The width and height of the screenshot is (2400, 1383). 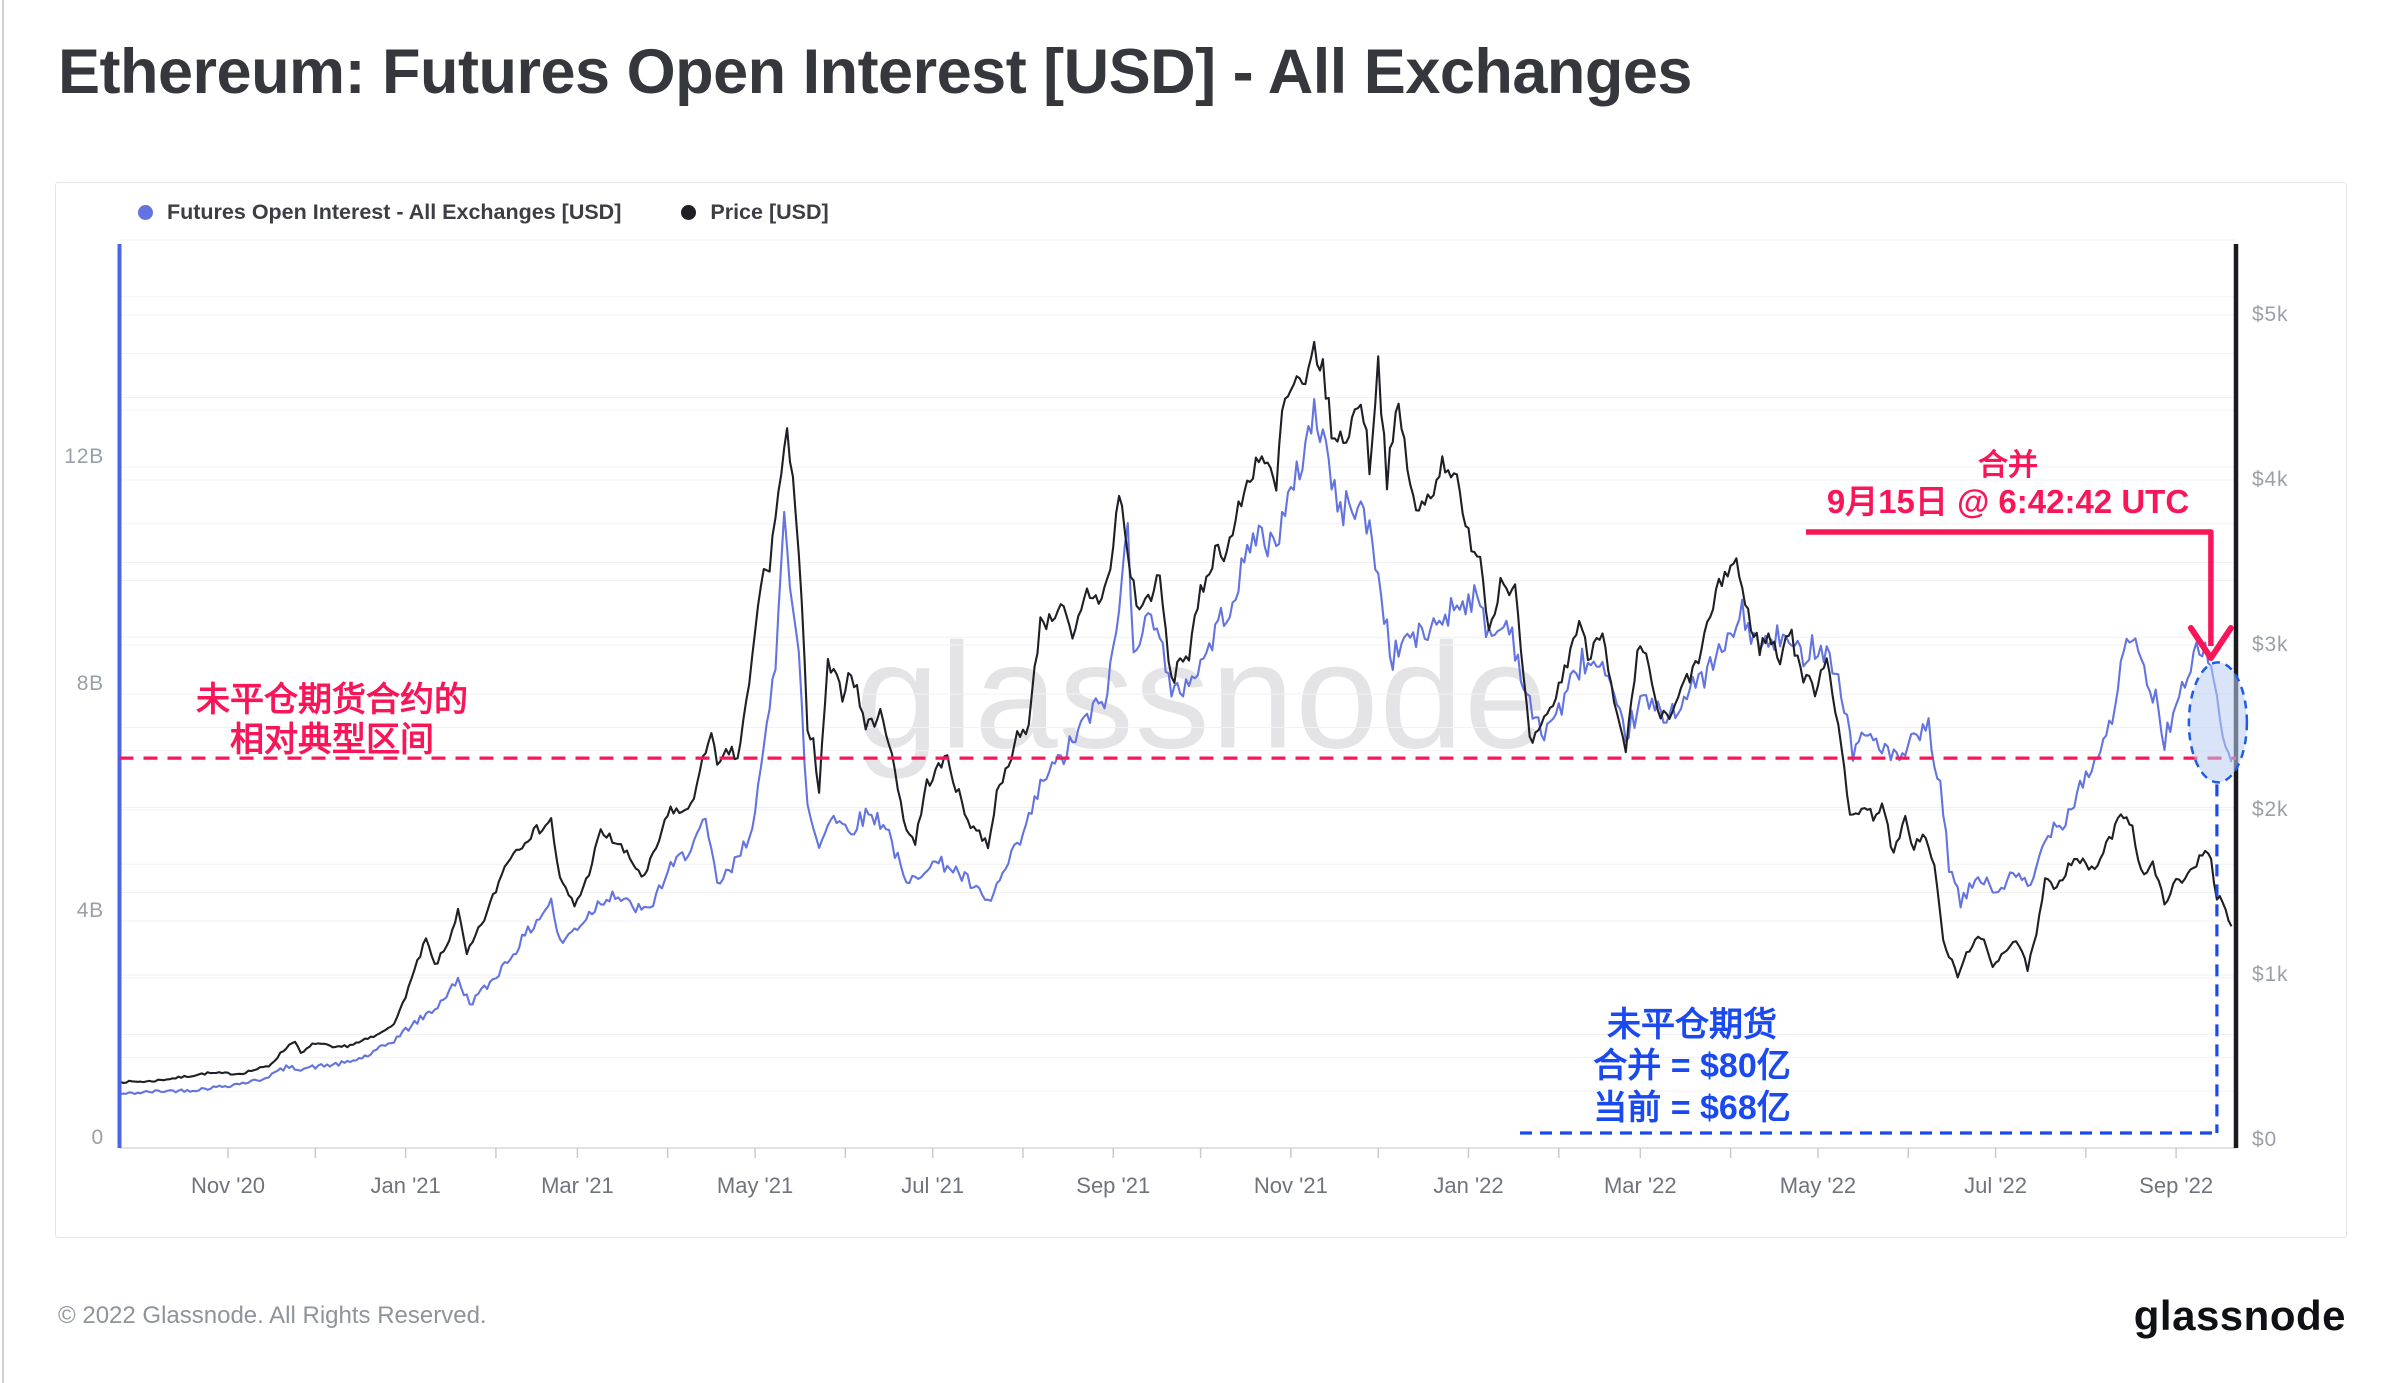 What do you see at coordinates (3, 691) in the screenshot?
I see `left-edge-divider` at bounding box center [3, 691].